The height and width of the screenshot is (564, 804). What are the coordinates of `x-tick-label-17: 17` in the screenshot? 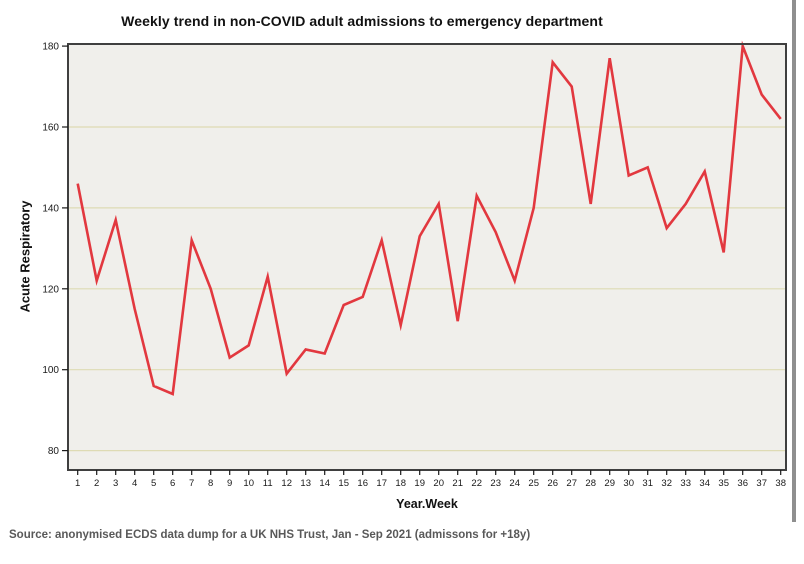 It's located at (381, 483).